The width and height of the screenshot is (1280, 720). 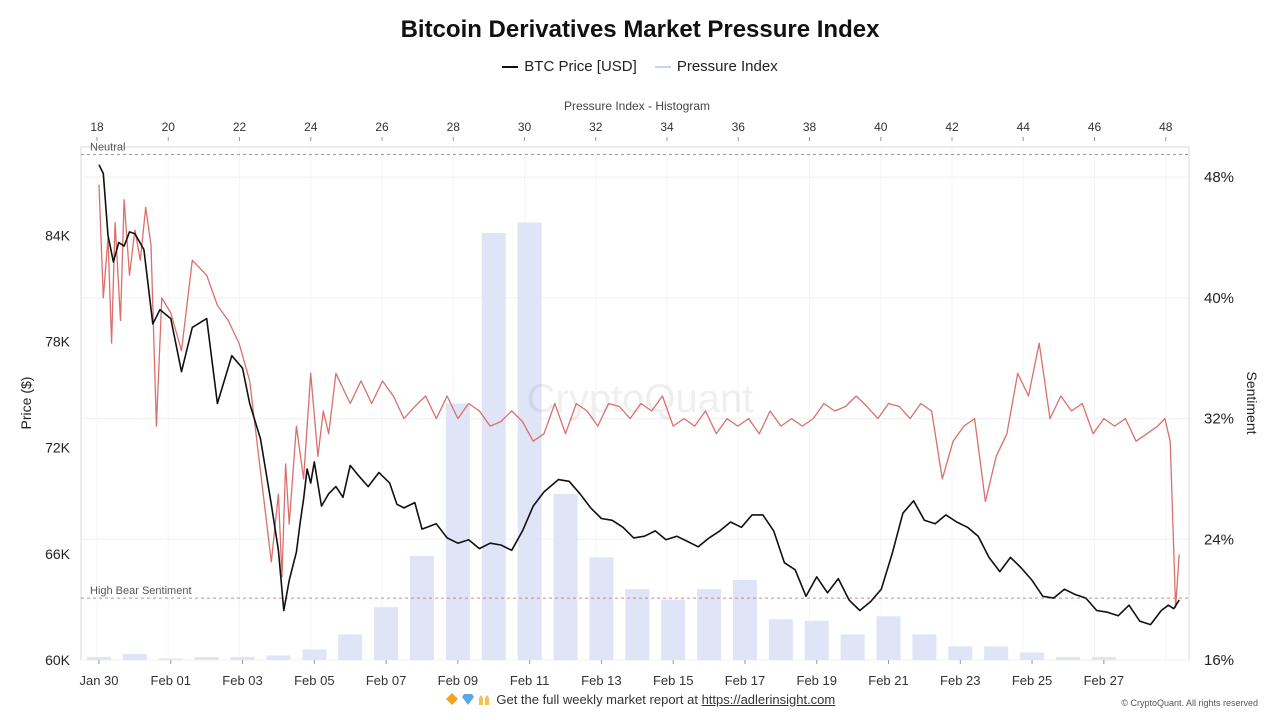 I want to click on top-tick-label: 20, so click(x=169, y=127).